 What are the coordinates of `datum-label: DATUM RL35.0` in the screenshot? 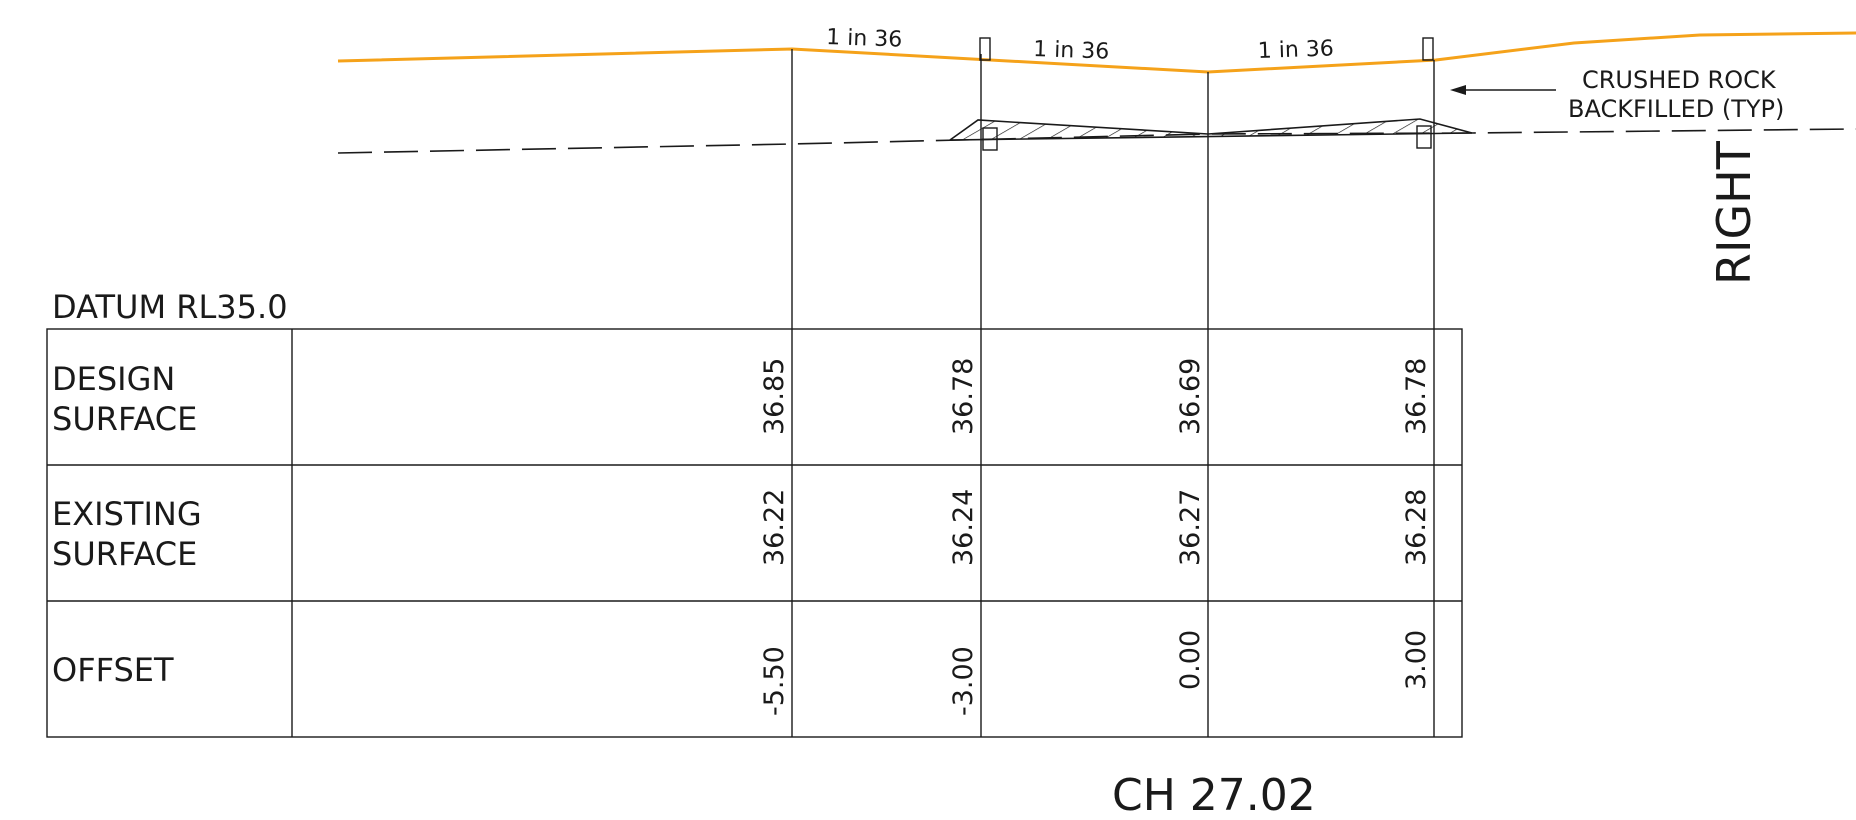 It's located at (170, 307).